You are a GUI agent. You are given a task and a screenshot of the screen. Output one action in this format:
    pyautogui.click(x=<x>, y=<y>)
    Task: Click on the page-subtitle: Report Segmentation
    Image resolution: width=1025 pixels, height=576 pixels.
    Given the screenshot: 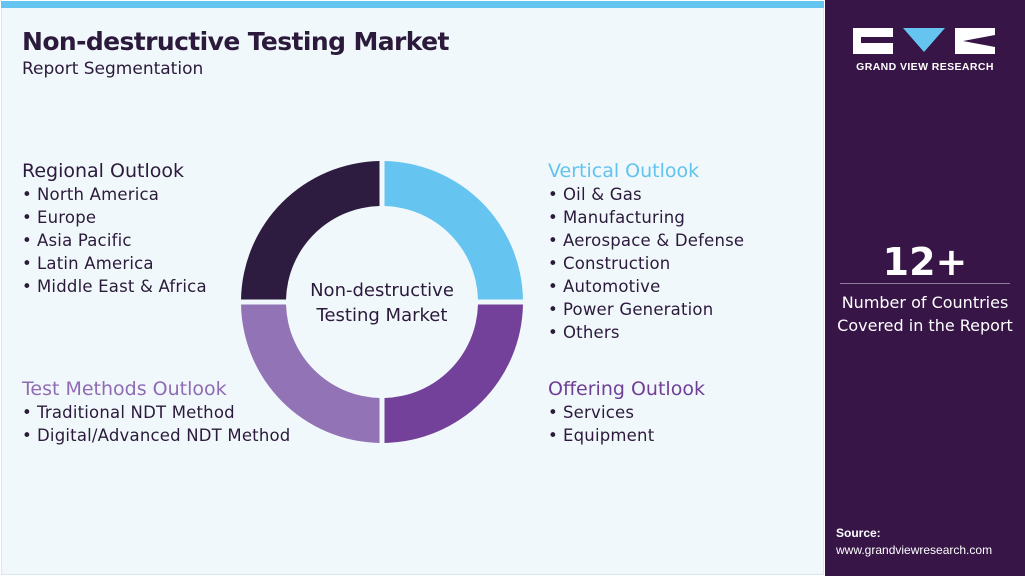 What is the action you would take?
    pyautogui.click(x=113, y=69)
    